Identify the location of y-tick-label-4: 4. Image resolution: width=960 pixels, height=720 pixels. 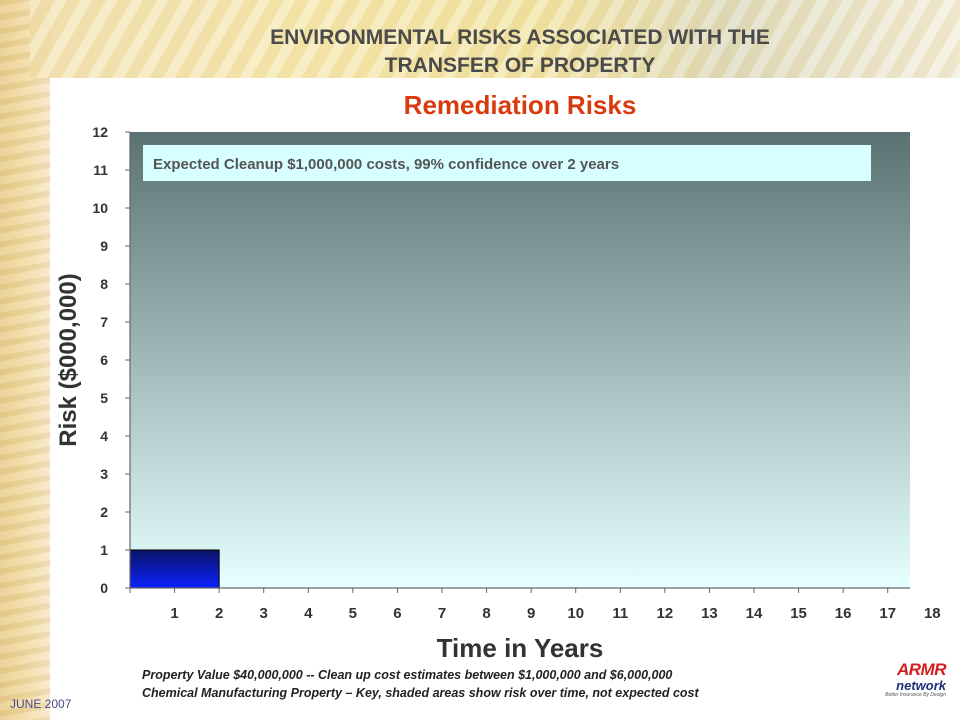
(104, 436).